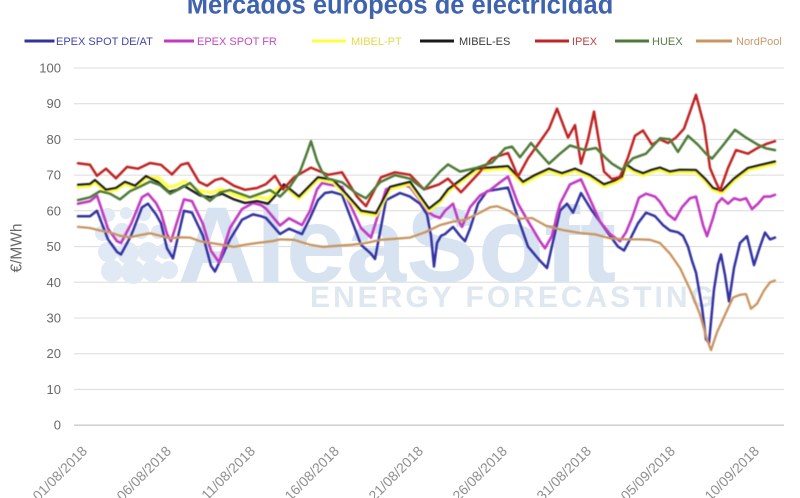  I want to click on svg-text: MIBEL-ES, so click(484, 42).